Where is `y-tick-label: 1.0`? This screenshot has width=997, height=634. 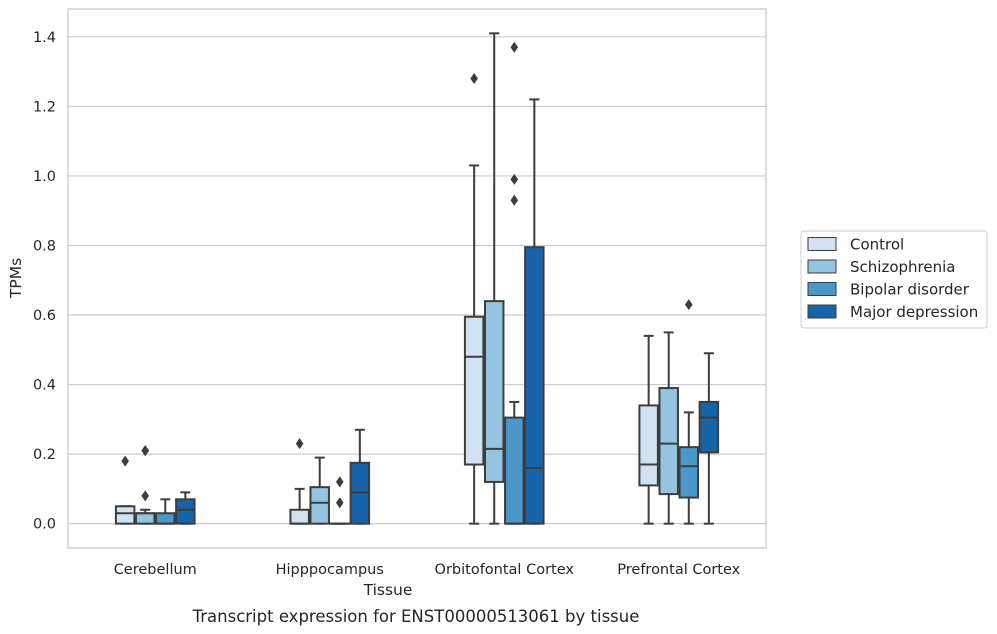
y-tick-label: 1.0 is located at coordinates (44, 177).